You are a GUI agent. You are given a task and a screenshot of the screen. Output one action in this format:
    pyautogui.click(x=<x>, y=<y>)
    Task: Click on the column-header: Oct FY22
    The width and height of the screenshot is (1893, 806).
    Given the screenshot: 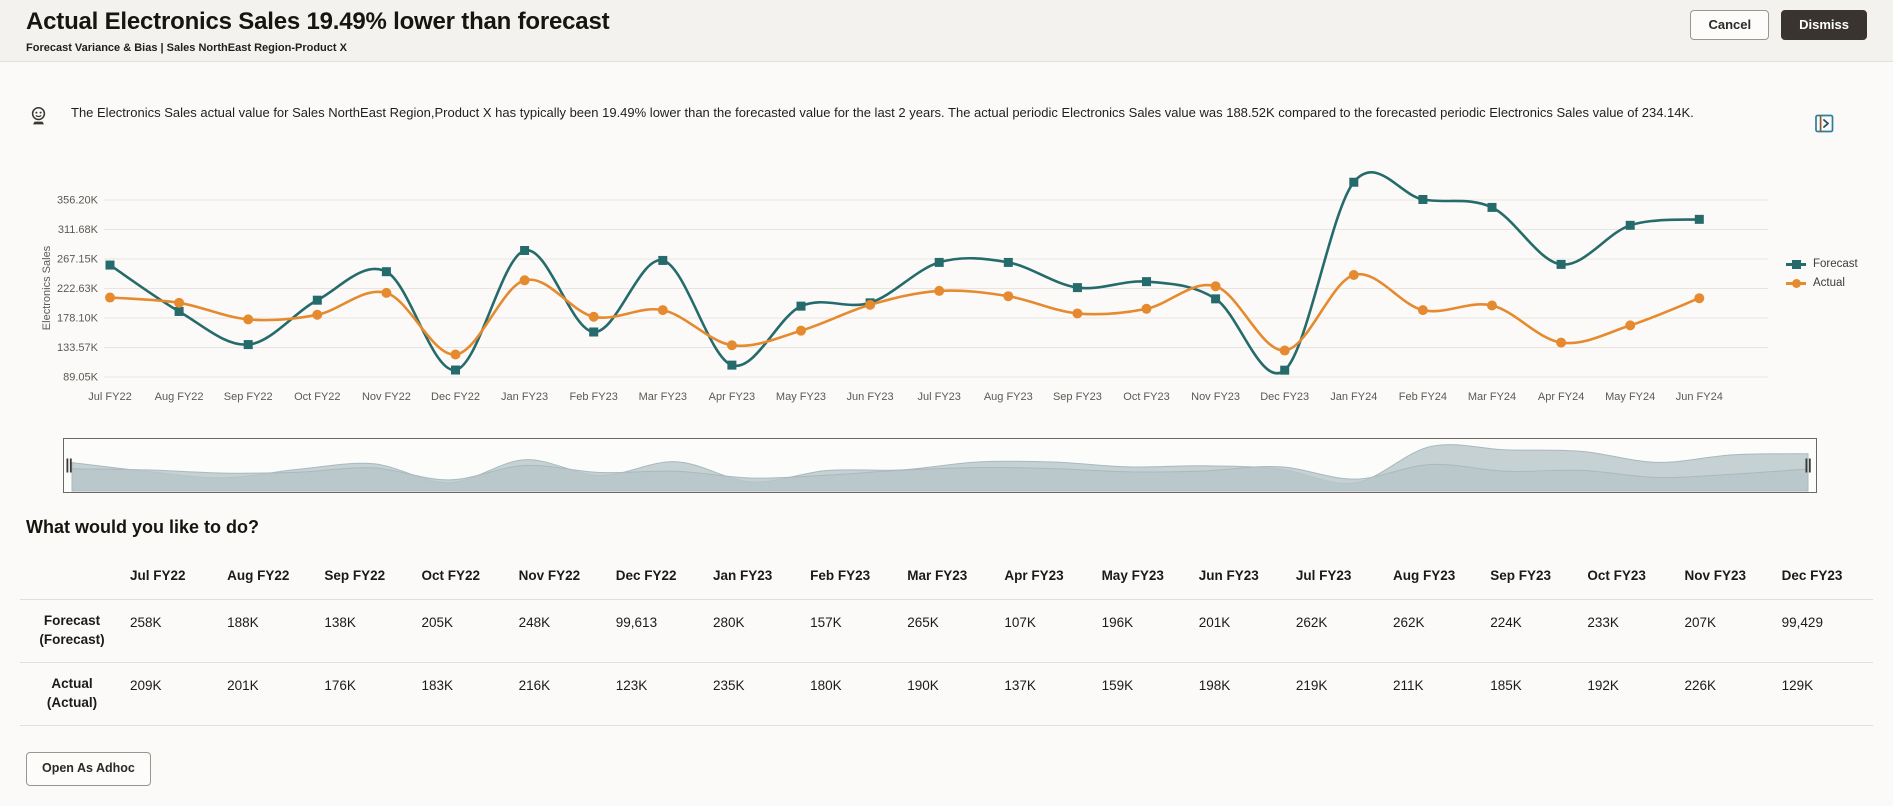 What is the action you would take?
    pyautogui.click(x=464, y=578)
    